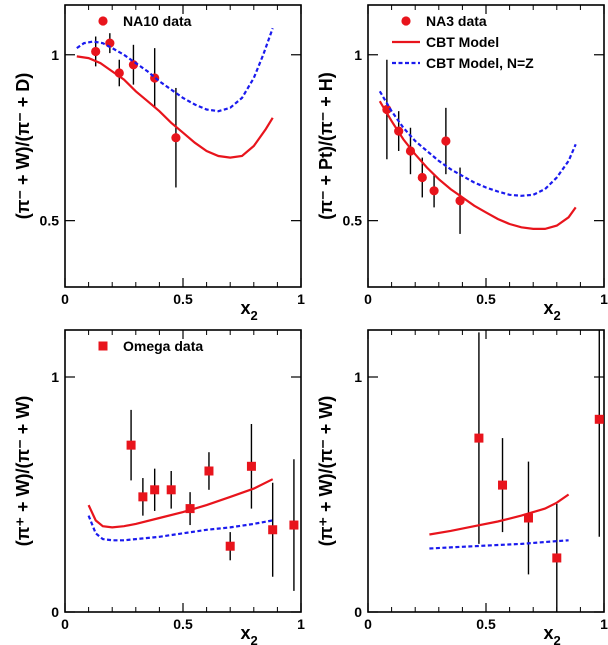 The height and width of the screenshot is (645, 608). I want to click on legend-label: Omega data, so click(163, 346).